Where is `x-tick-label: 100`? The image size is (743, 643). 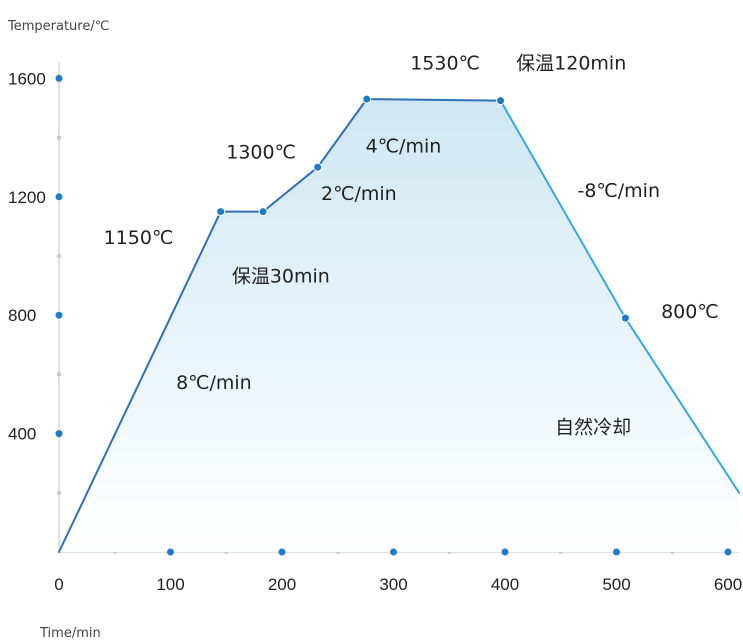 x-tick-label: 100 is located at coordinates (170, 584).